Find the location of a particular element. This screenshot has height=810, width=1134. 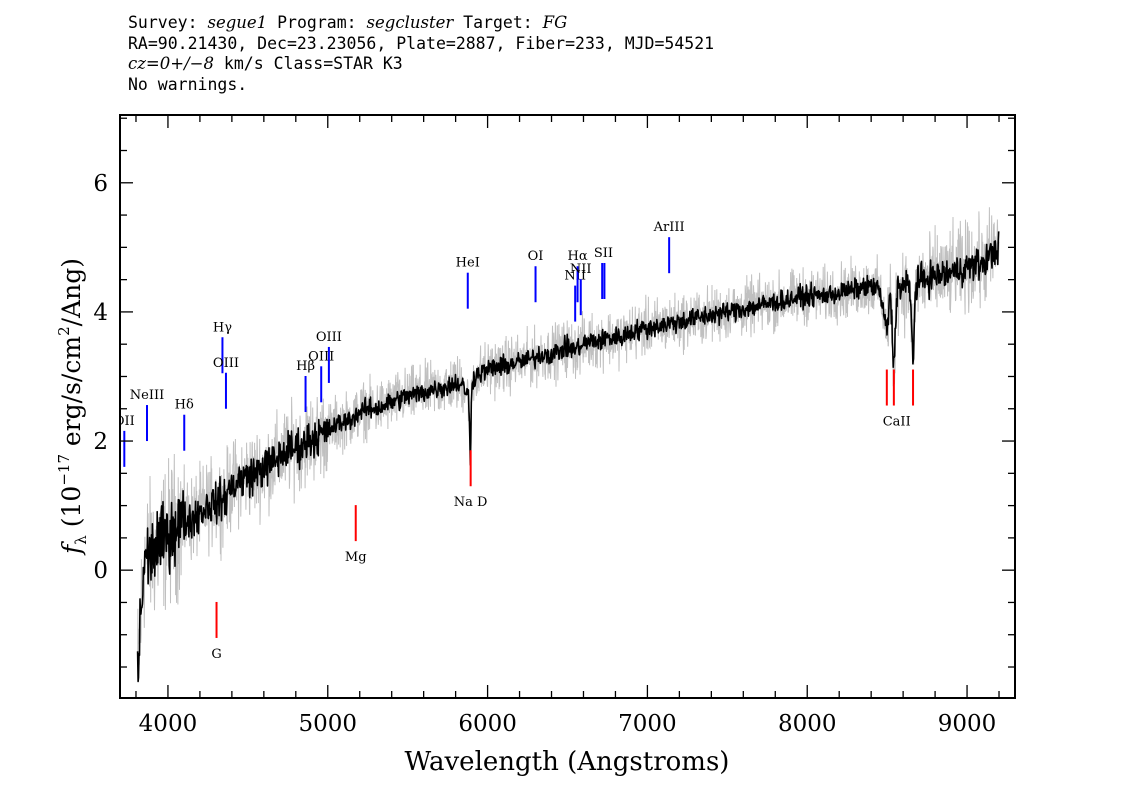

line-label-0: OII is located at coordinates (124, 421).